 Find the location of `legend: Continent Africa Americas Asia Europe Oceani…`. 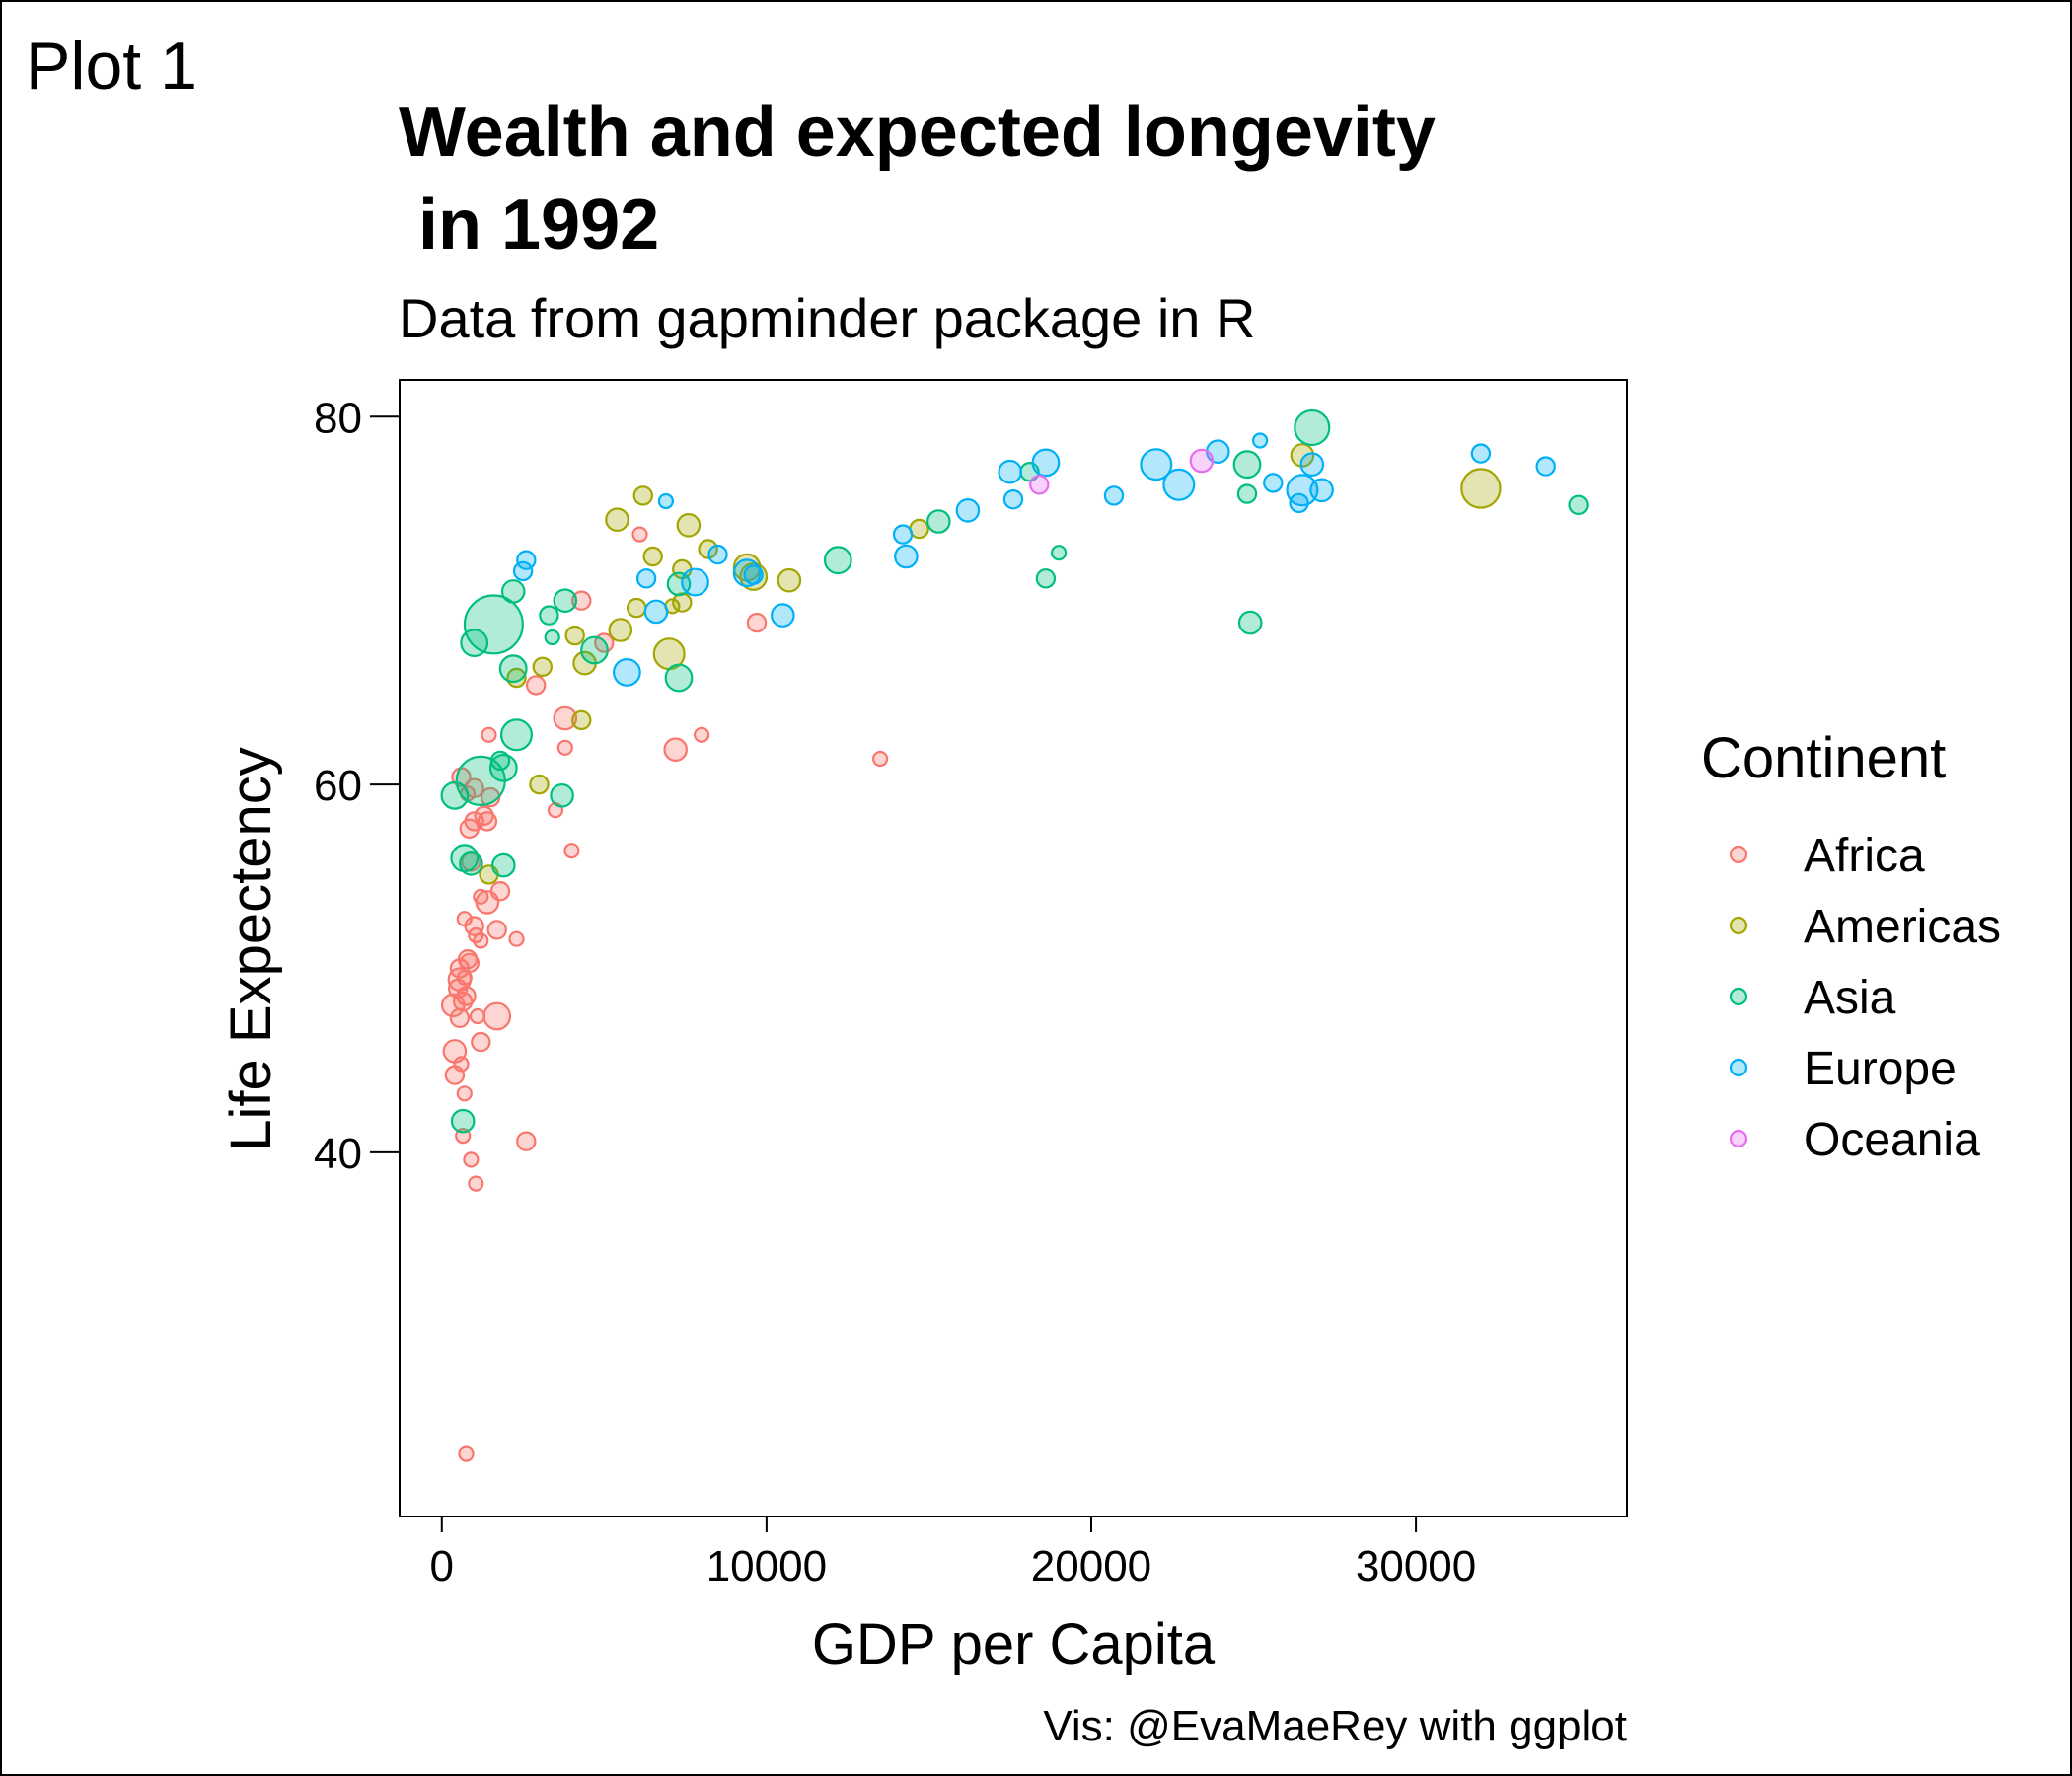

legend: Continent Africa Americas Asia Europe Oceani… is located at coordinates (1851, 946).